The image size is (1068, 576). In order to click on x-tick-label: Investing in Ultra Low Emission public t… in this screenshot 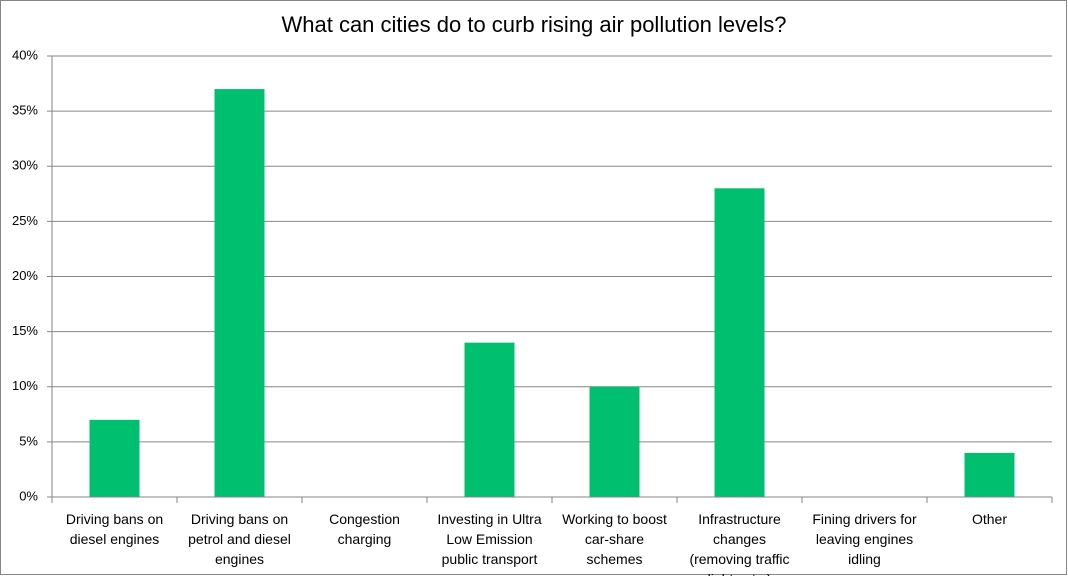, I will do `click(489, 539)`.